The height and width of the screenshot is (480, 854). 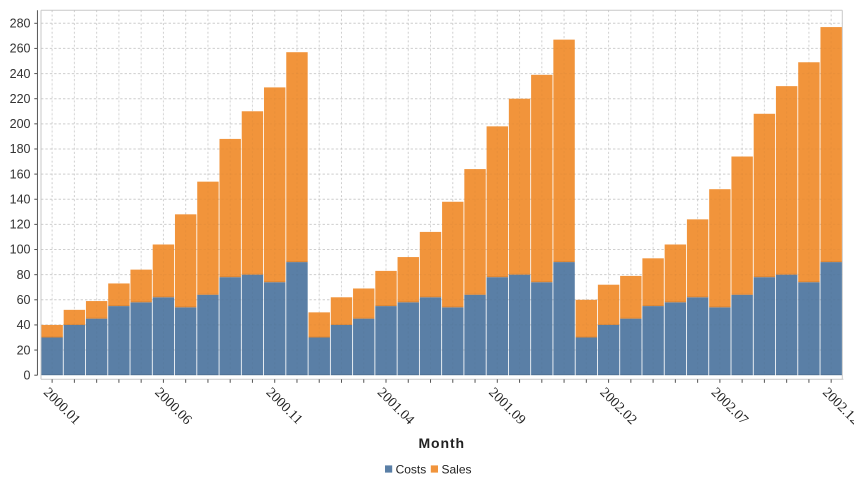 What do you see at coordinates (618, 406) in the screenshot?
I see `svg-text: 2002.02` at bounding box center [618, 406].